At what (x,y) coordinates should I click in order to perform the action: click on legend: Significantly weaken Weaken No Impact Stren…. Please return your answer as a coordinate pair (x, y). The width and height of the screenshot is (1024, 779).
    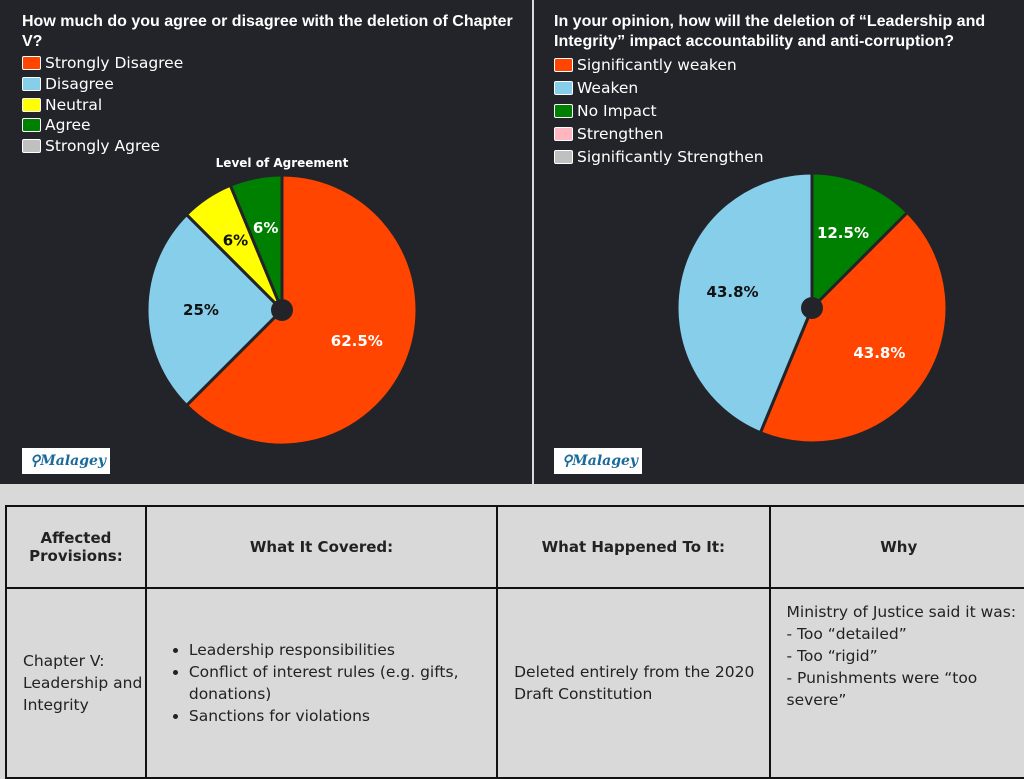
    Looking at the image, I should click on (786, 110).